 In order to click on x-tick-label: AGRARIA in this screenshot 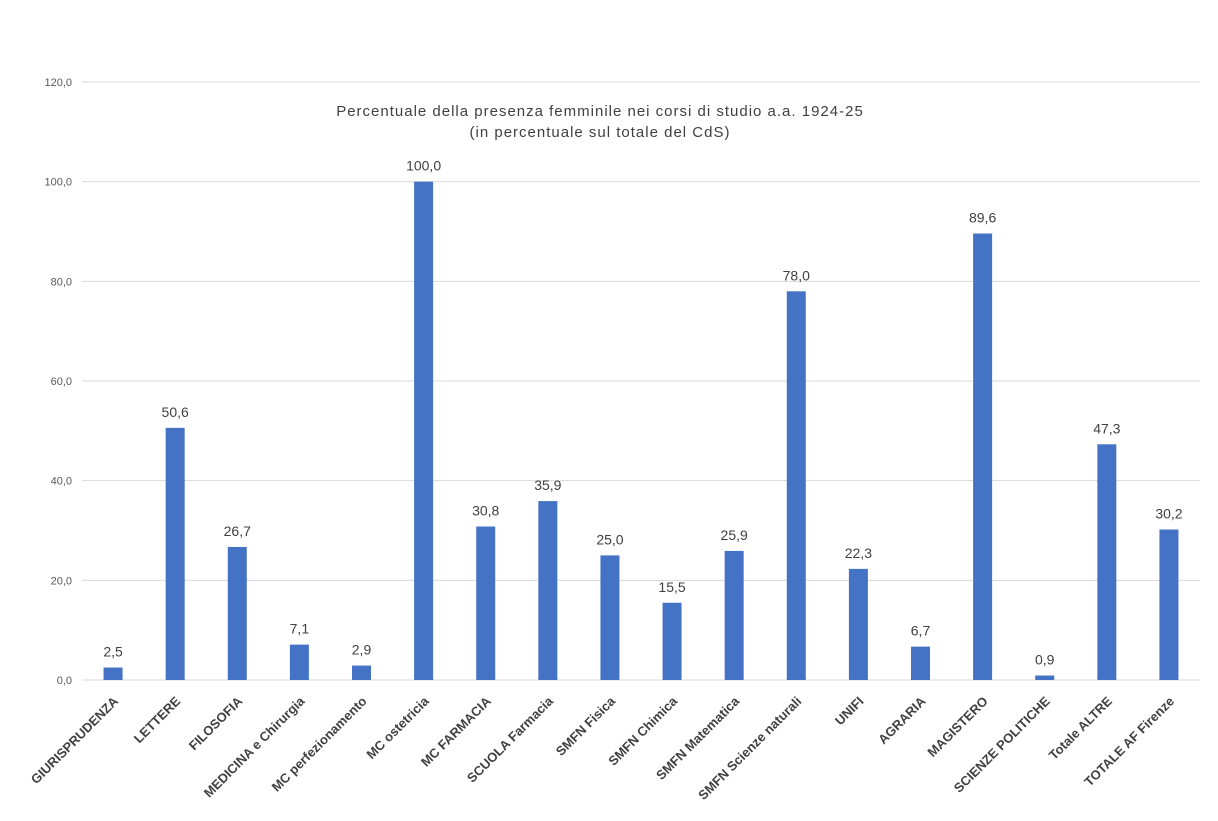, I will do `click(902, 720)`.